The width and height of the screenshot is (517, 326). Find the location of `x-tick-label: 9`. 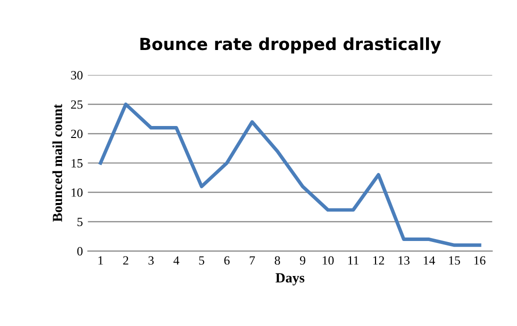

x-tick-label: 9 is located at coordinates (303, 260).